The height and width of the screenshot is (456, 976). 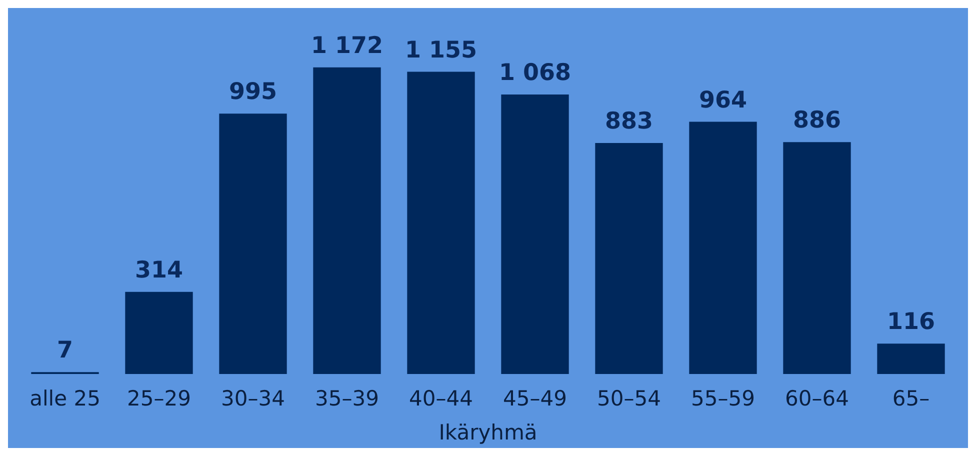 I want to click on x-tick-label: 55–59, so click(x=723, y=398).